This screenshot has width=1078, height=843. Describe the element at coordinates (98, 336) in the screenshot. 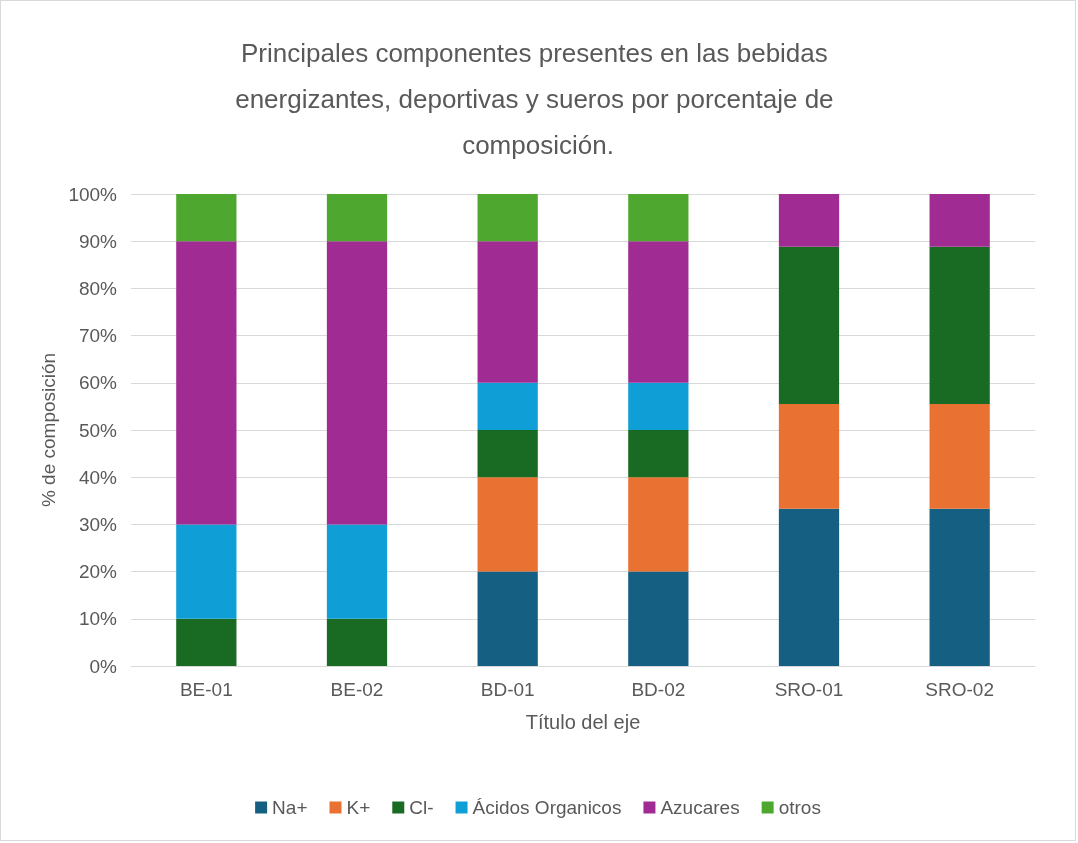

I see `y-tick-label: 70%` at that location.